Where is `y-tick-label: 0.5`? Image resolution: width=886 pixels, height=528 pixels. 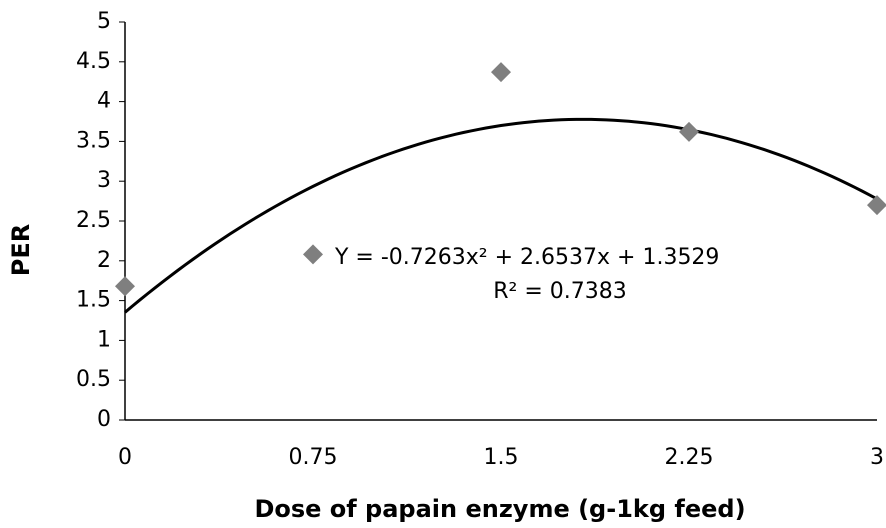 y-tick-label: 0.5 is located at coordinates (93, 379).